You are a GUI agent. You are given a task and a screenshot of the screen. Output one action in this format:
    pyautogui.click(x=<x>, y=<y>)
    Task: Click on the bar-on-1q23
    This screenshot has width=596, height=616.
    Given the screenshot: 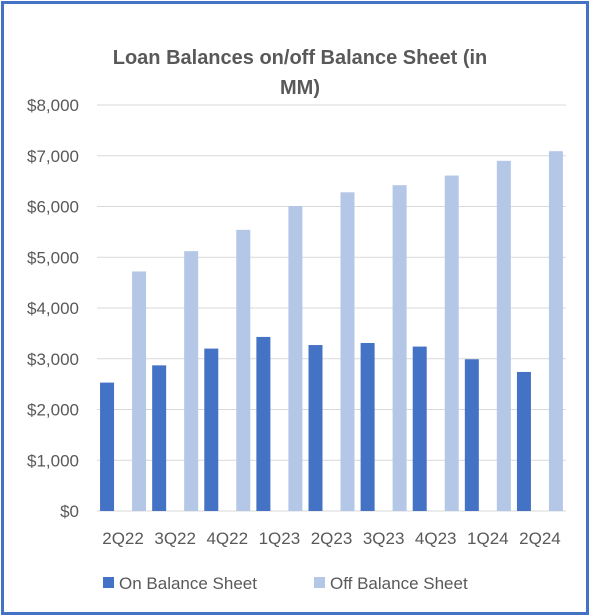 What is the action you would take?
    pyautogui.click(x=263, y=423)
    